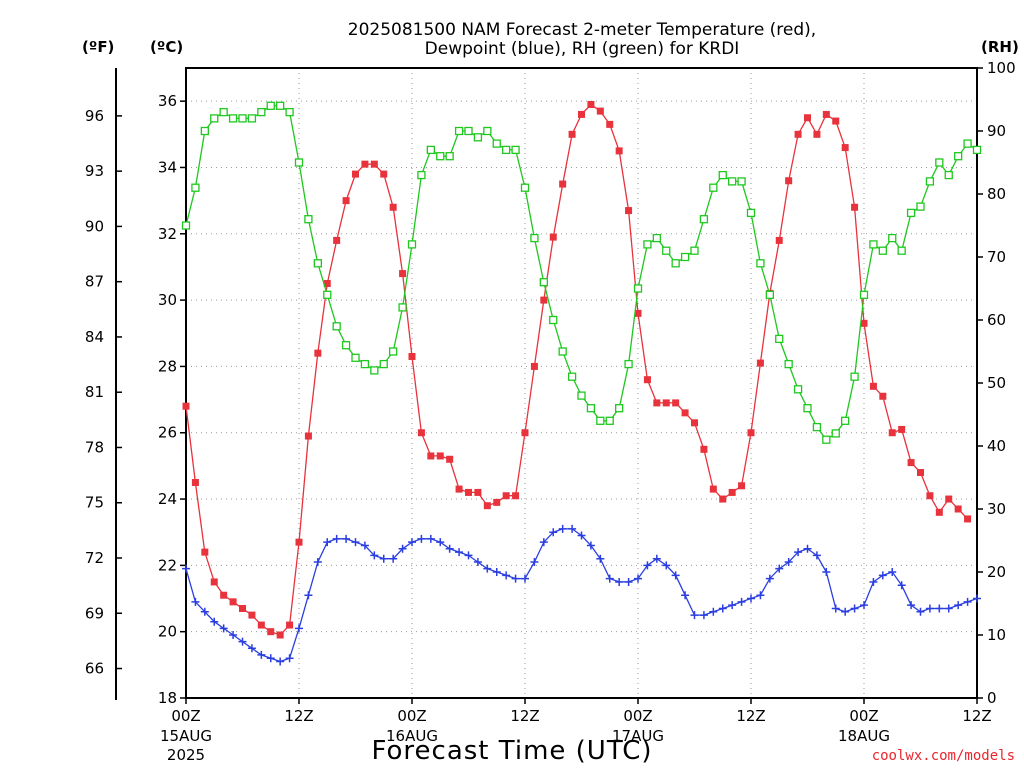 The height and width of the screenshot is (768, 1024). Describe the element at coordinates (94, 116) in the screenshot. I see `fahrenheit-tick-label: 96` at that location.